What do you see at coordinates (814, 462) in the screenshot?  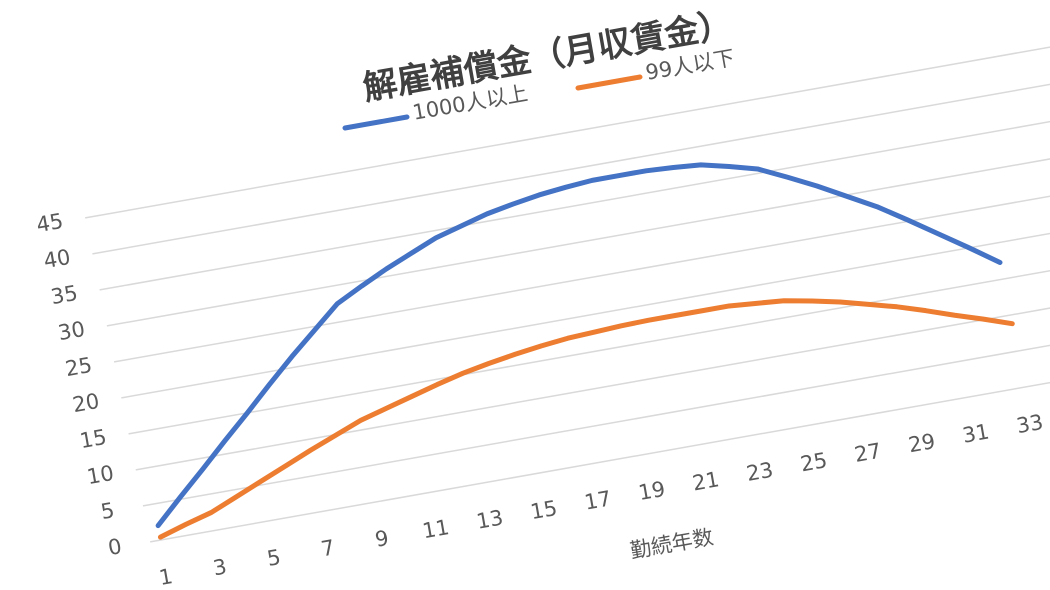 I see `x-tick-label: 25` at bounding box center [814, 462].